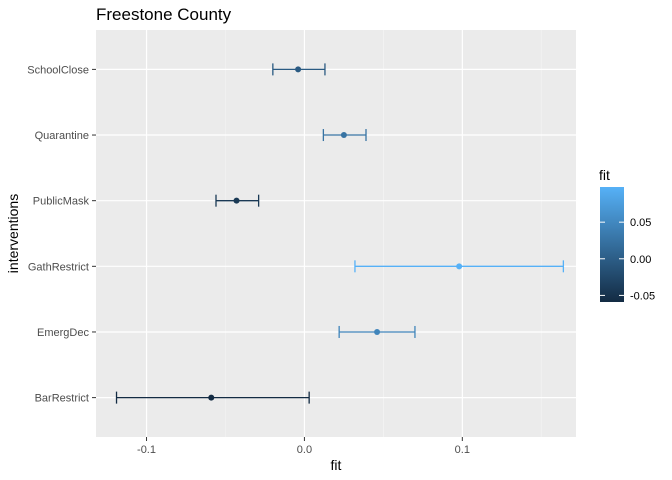 The image size is (672, 480). Describe the element at coordinates (642, 296) in the screenshot. I see `legend-tick-label: -0.05` at that location.